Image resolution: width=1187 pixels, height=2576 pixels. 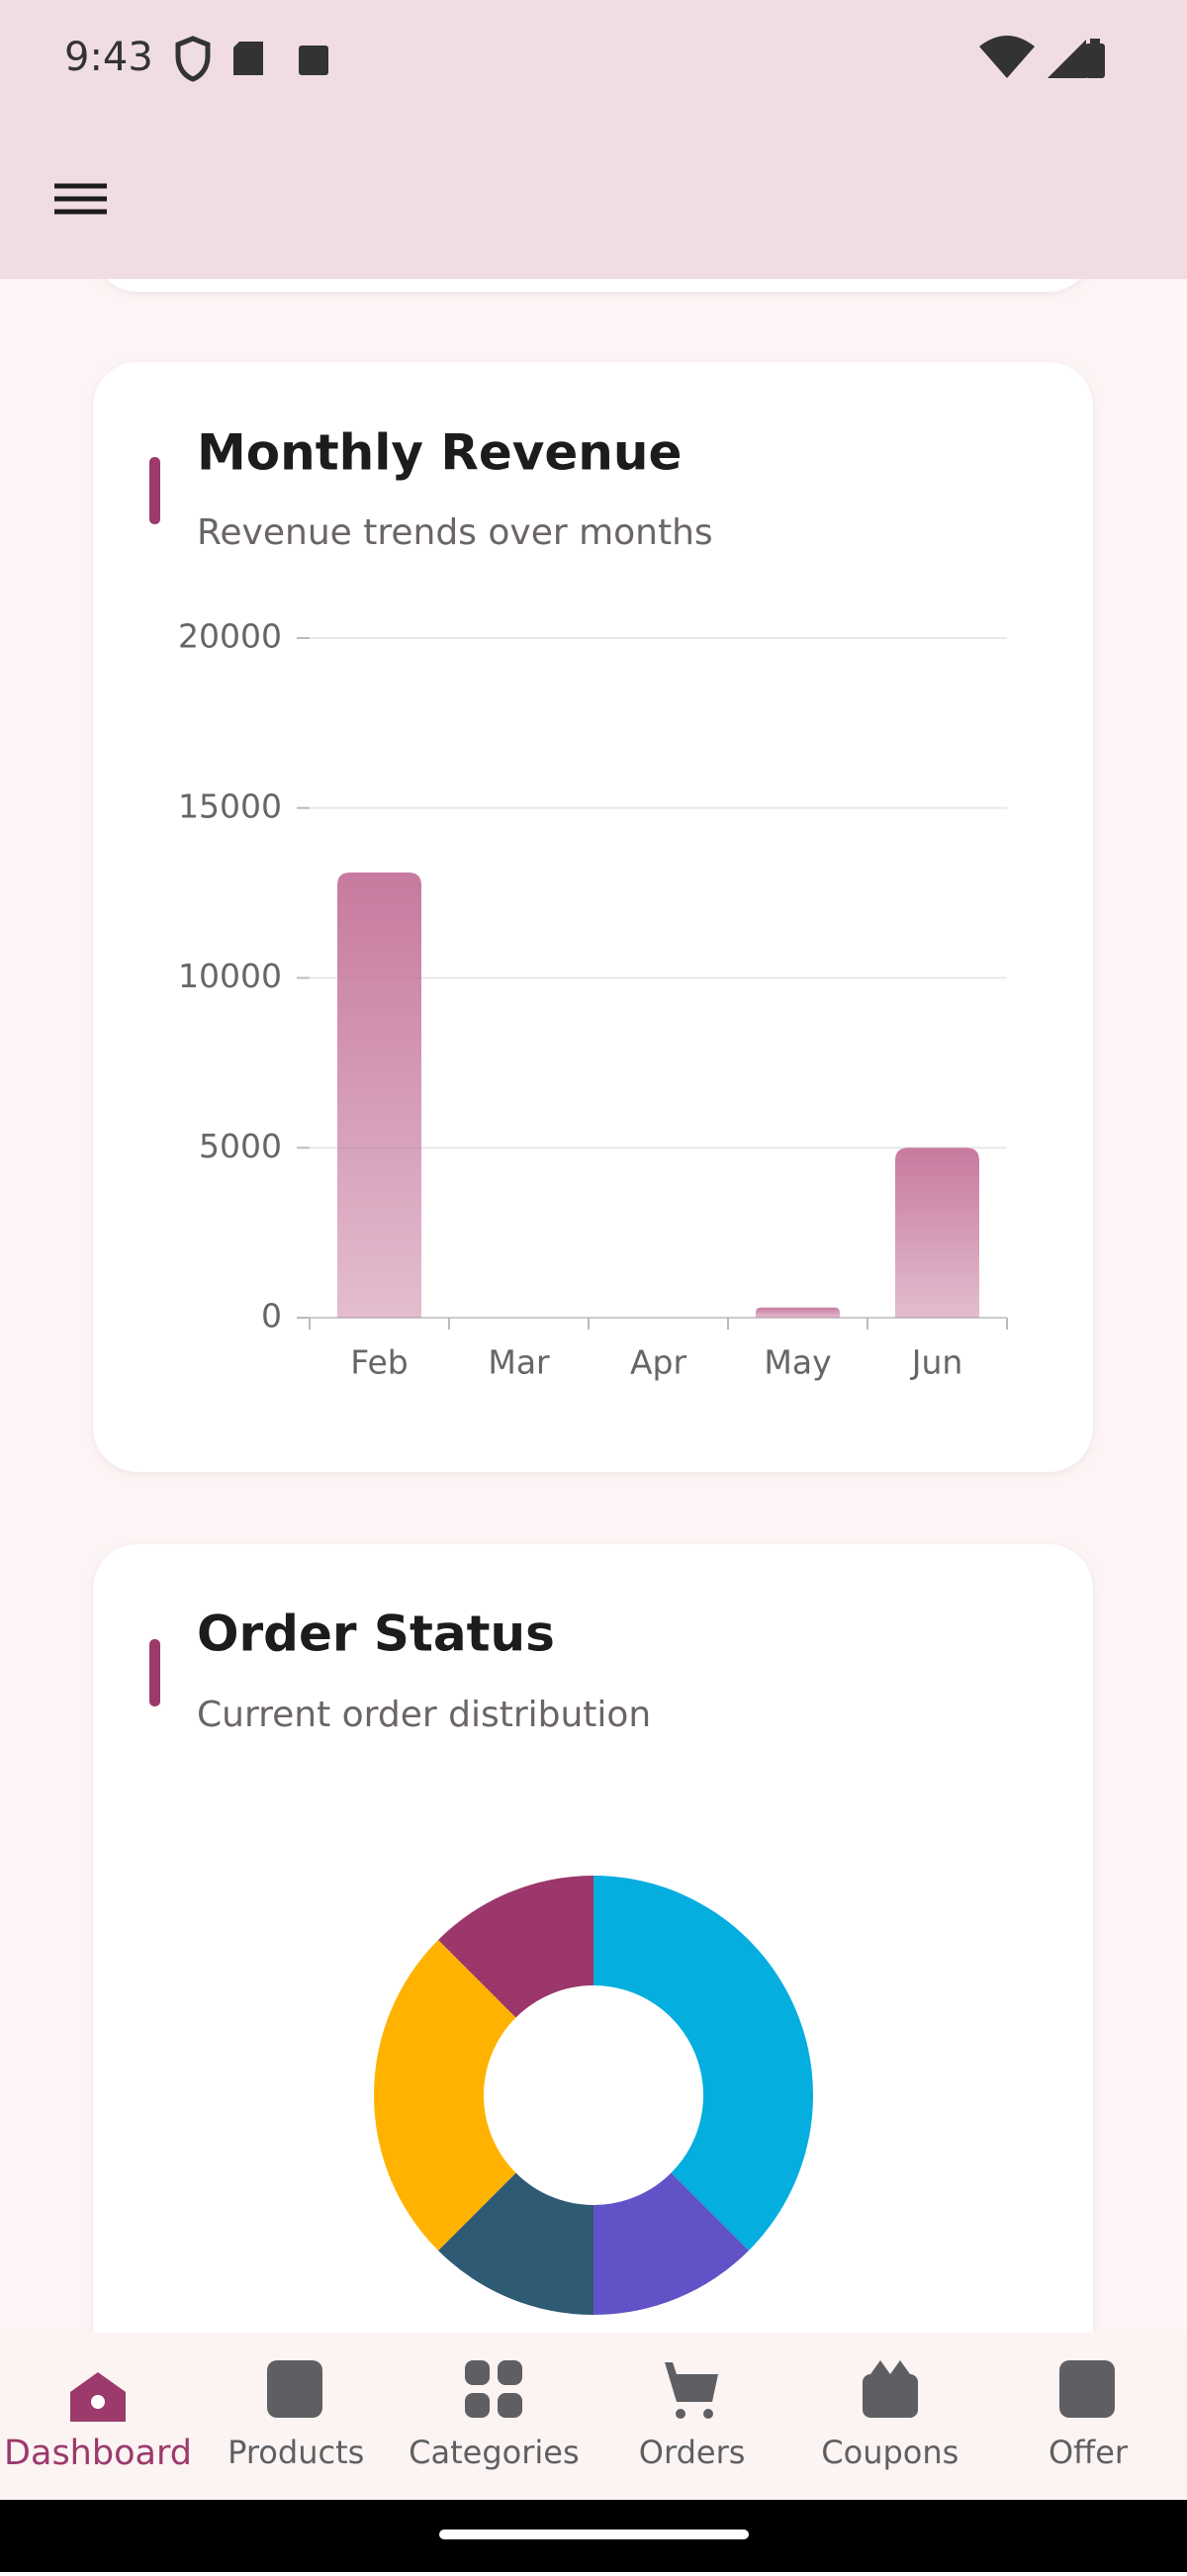 What do you see at coordinates (271, 1316) in the screenshot?
I see `y-tick-label: 0` at bounding box center [271, 1316].